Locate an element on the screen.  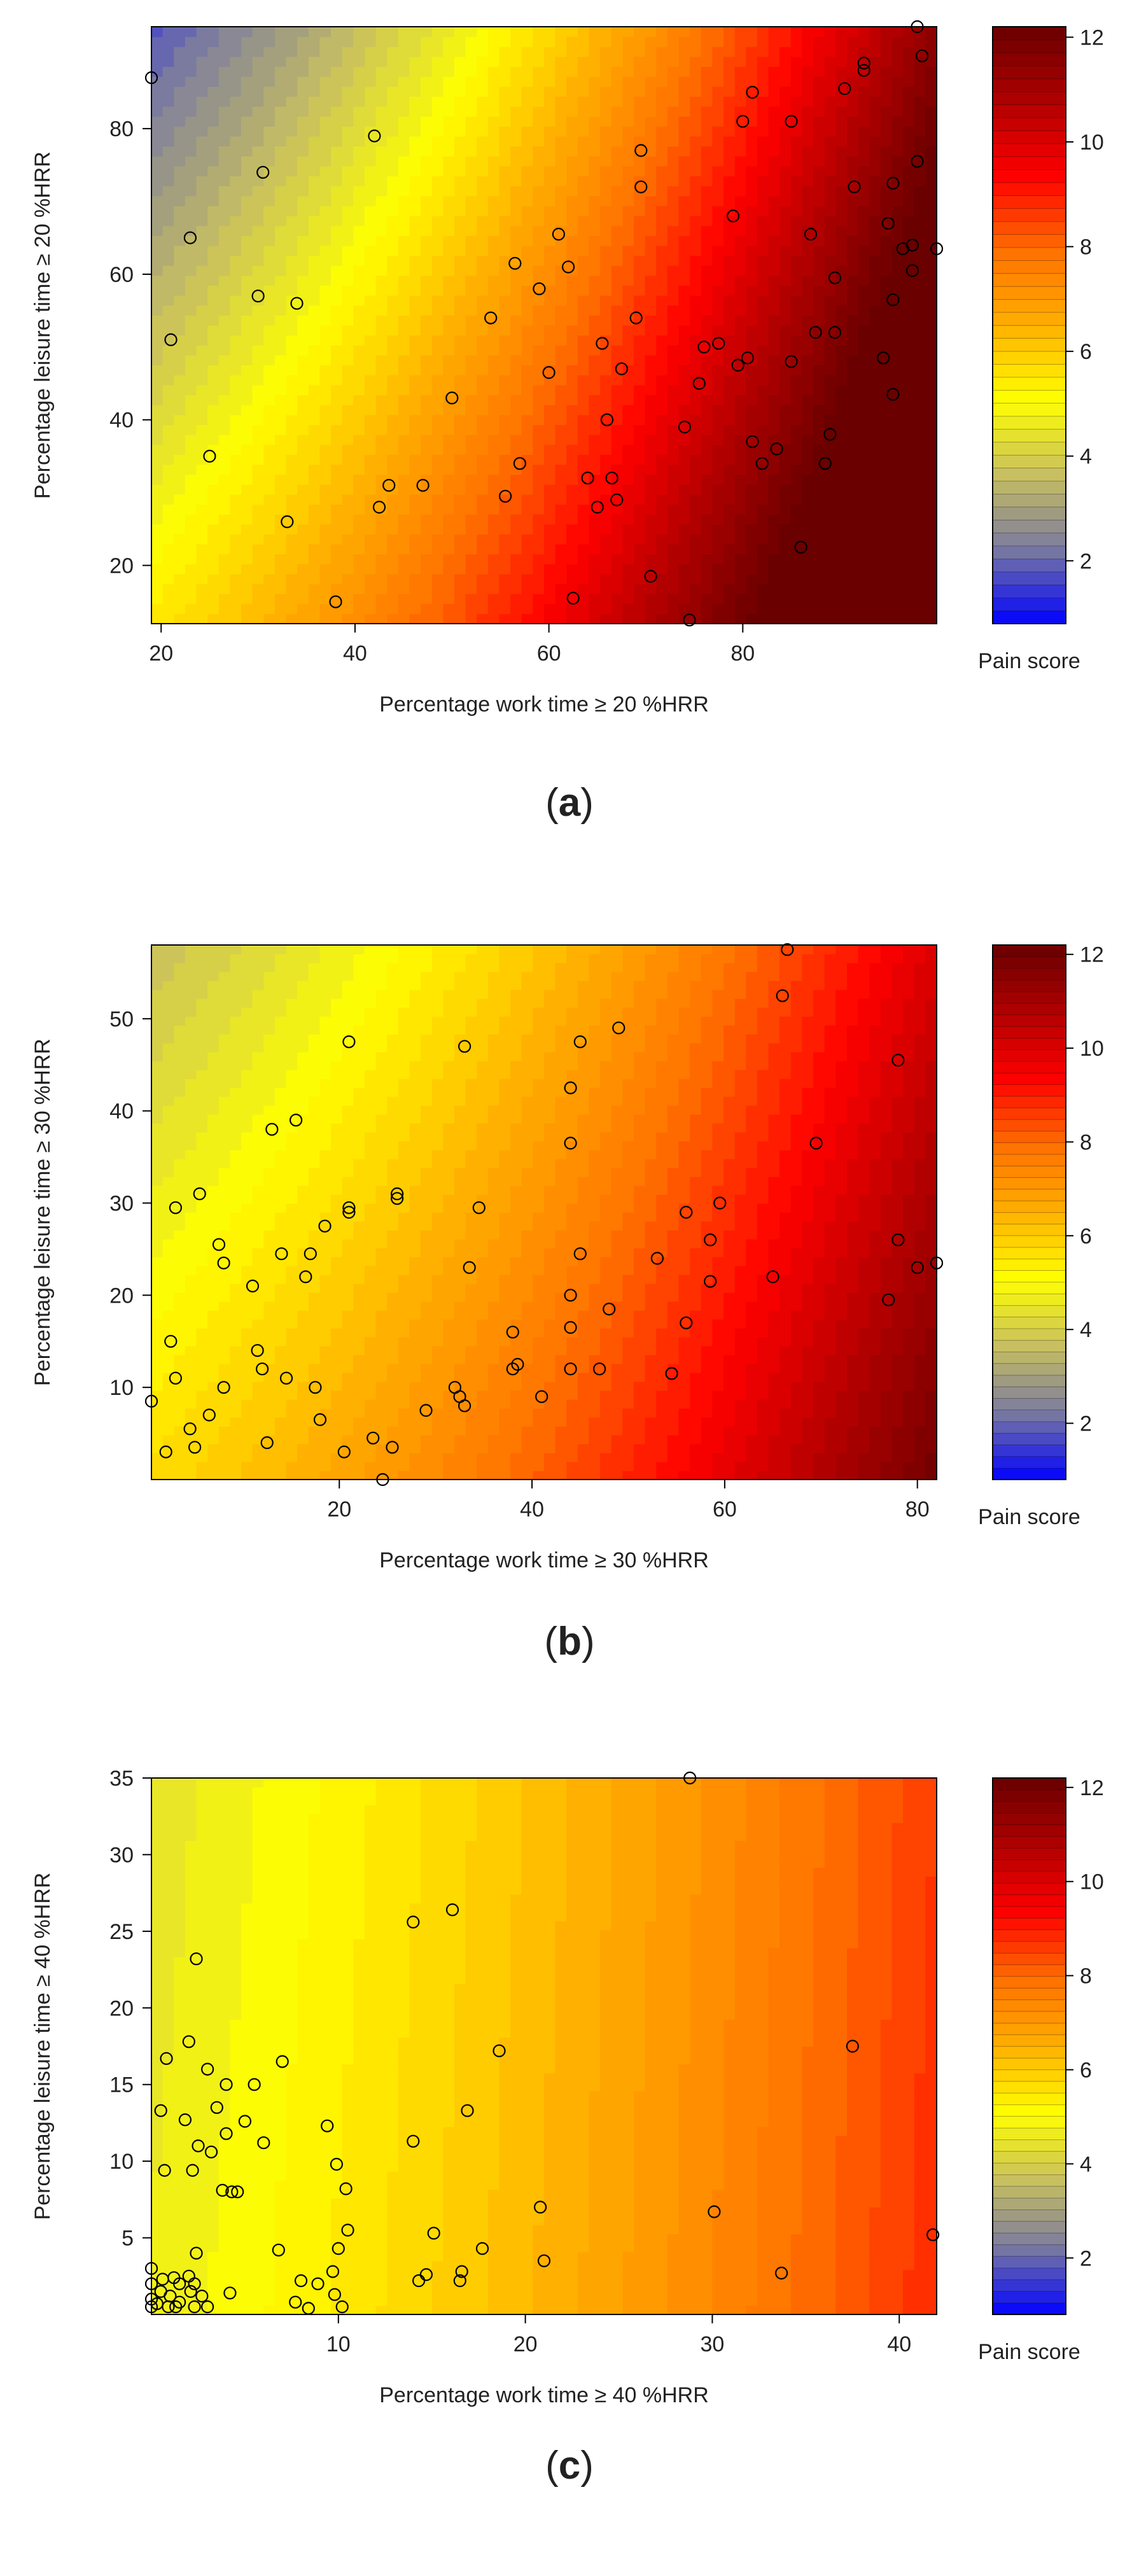
colorbar-tick-label: 2 is located at coordinates (1086, 561).